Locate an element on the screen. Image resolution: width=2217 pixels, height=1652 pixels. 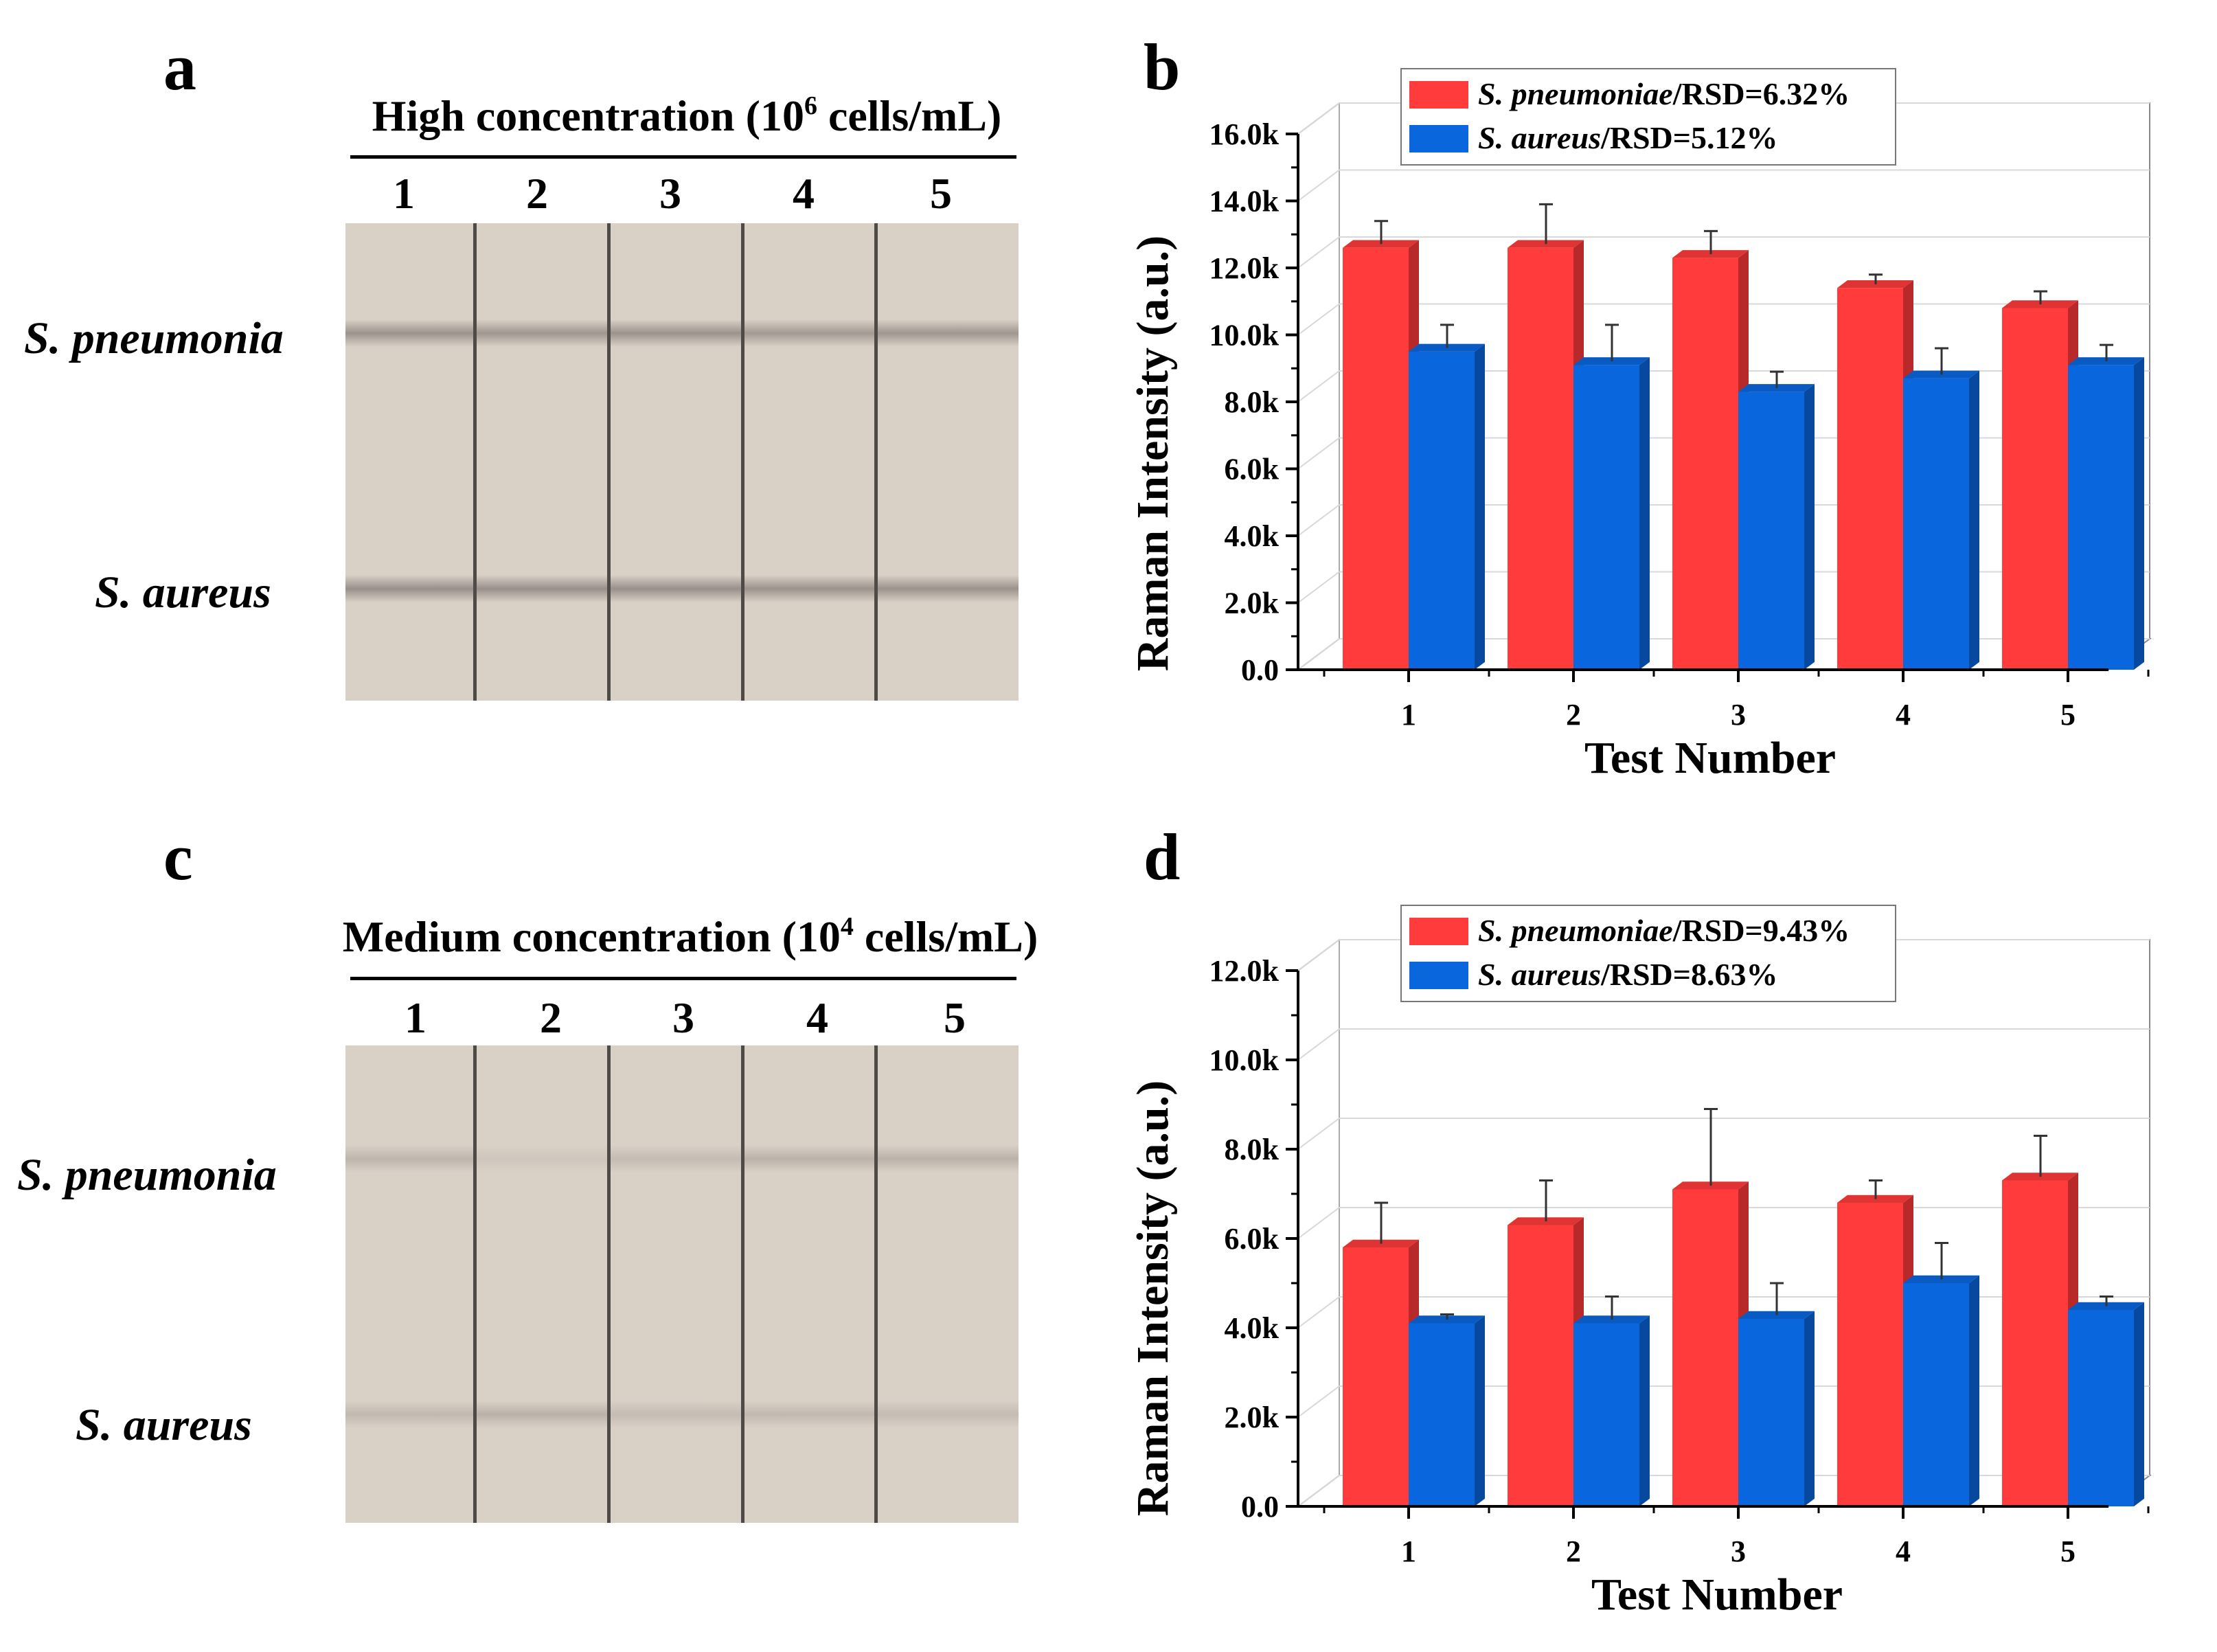
legend-rsd: /RSD=5.12% is located at coordinates (1689, 137).